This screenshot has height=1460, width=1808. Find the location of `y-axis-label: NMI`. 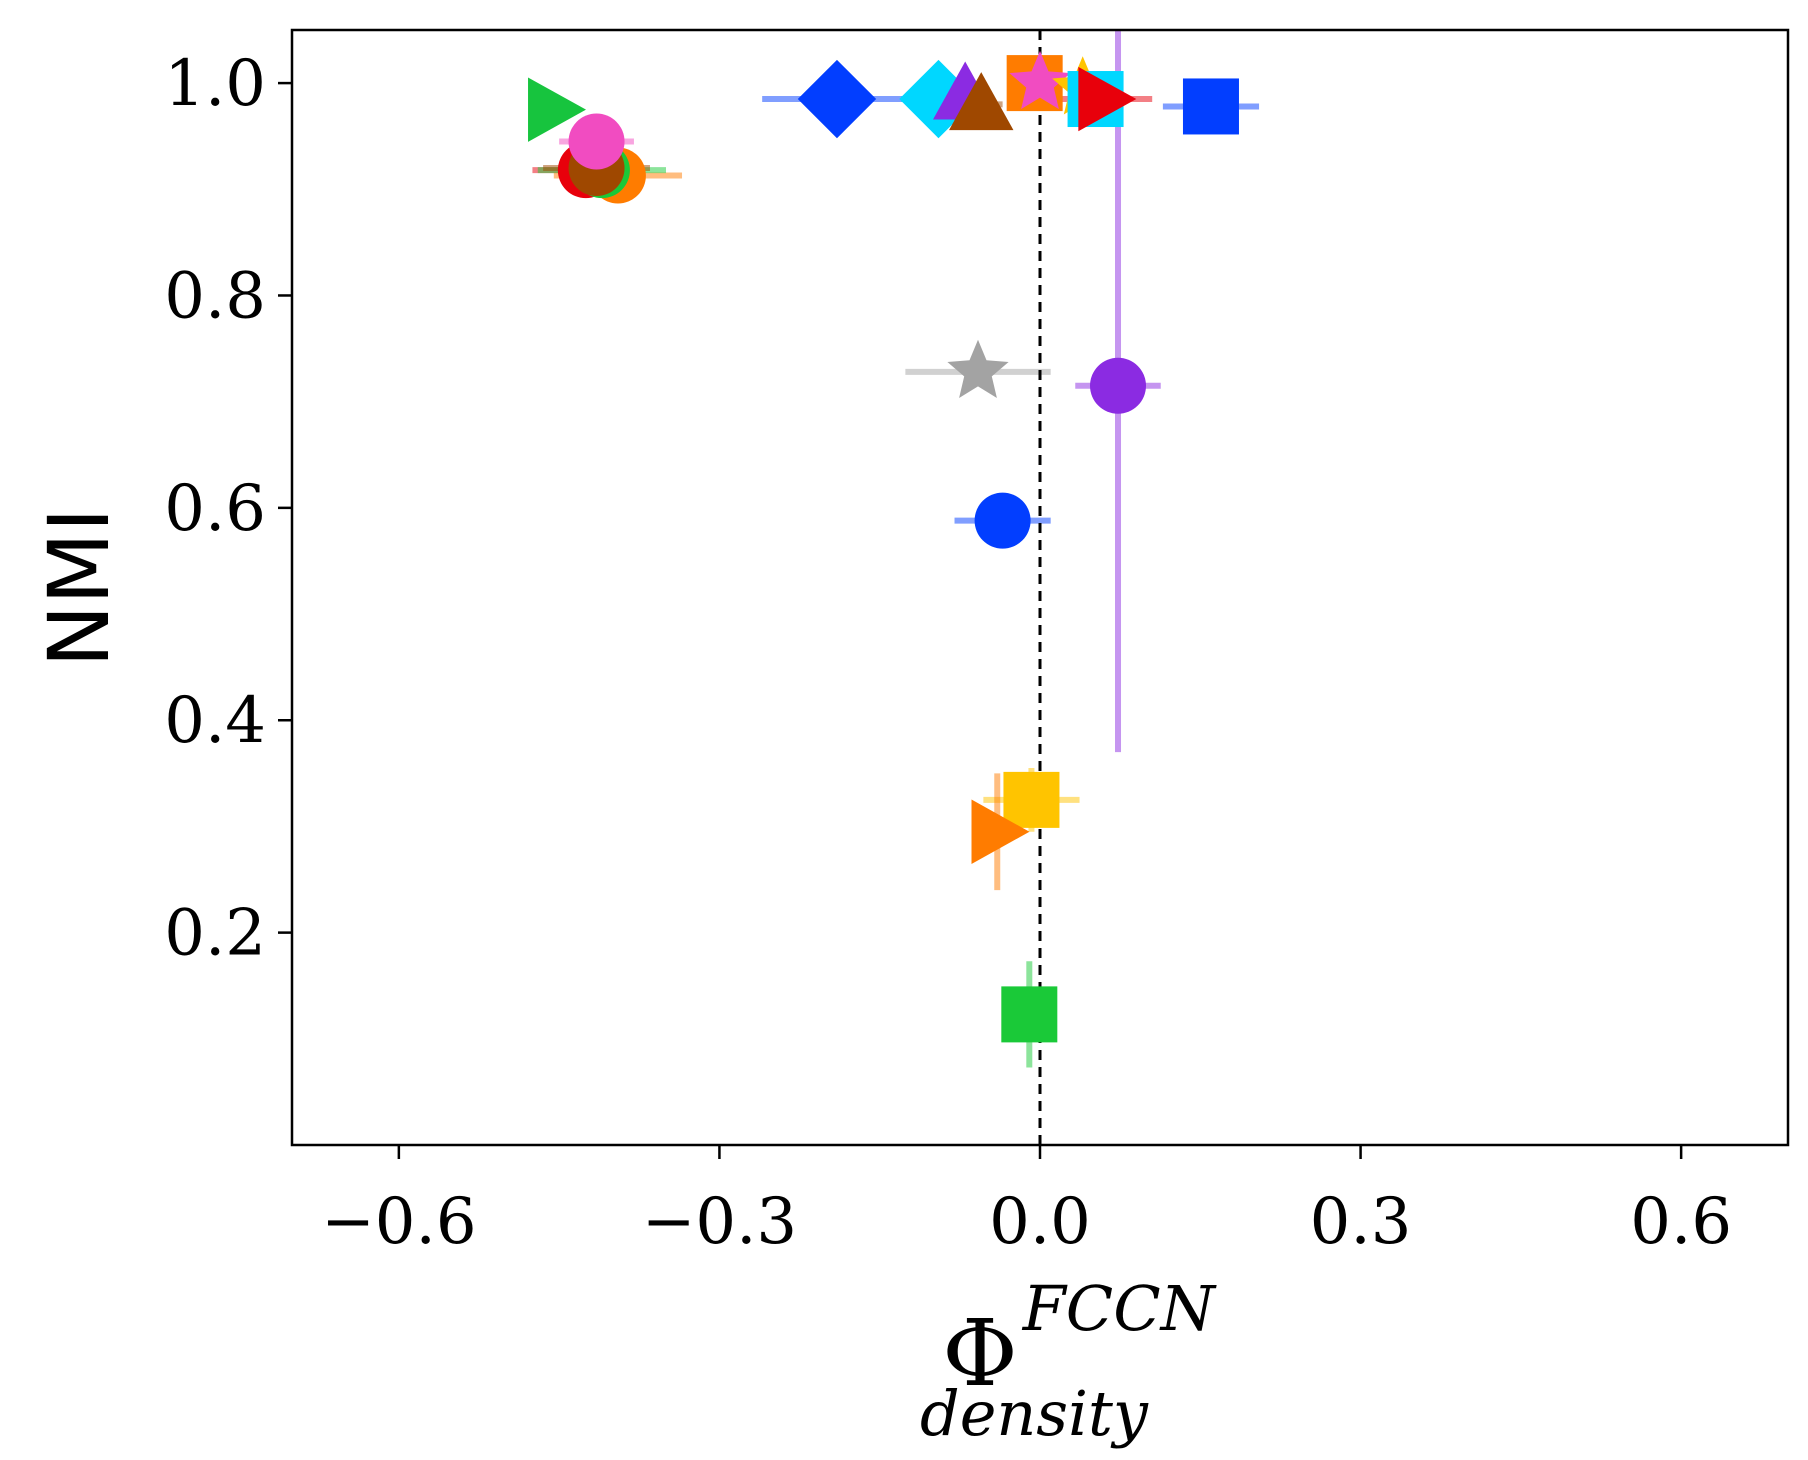

y-axis-label: NMI is located at coordinates (79, 587).